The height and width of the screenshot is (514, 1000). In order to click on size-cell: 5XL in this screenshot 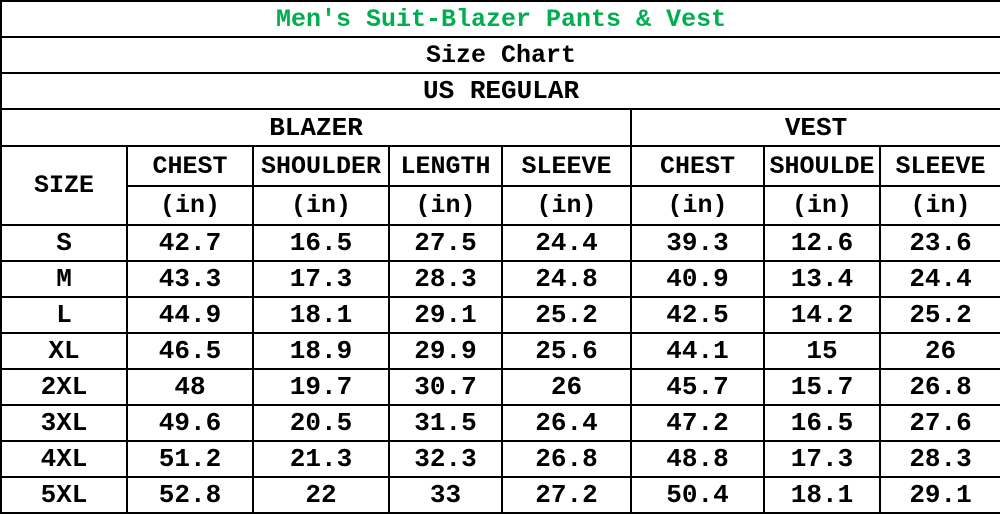, I will do `click(64, 495)`.